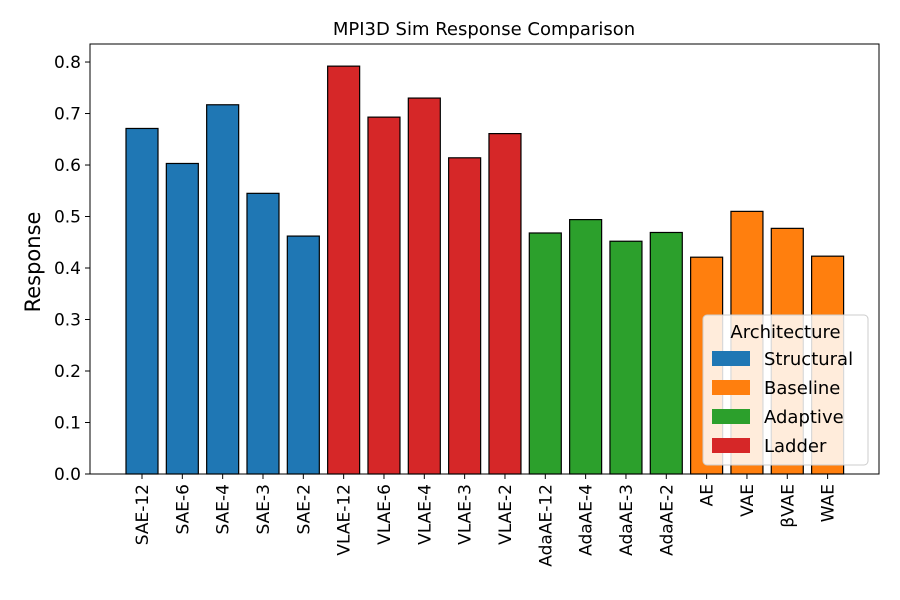  I want to click on x-tick-label: AdaAE-4, so click(587, 520).